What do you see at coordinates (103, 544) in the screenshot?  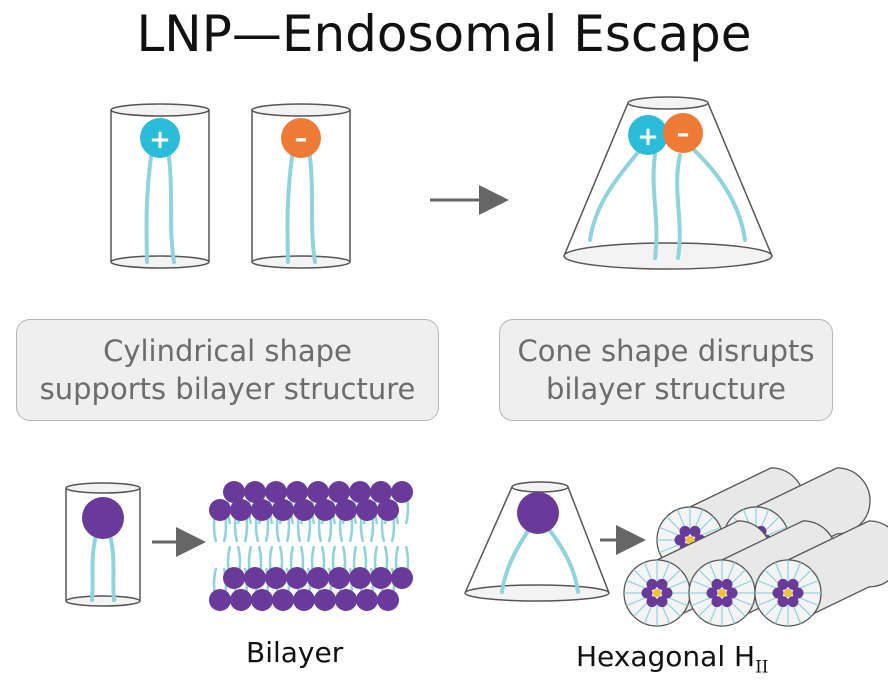 I see `cylinder-lipid` at bounding box center [103, 544].